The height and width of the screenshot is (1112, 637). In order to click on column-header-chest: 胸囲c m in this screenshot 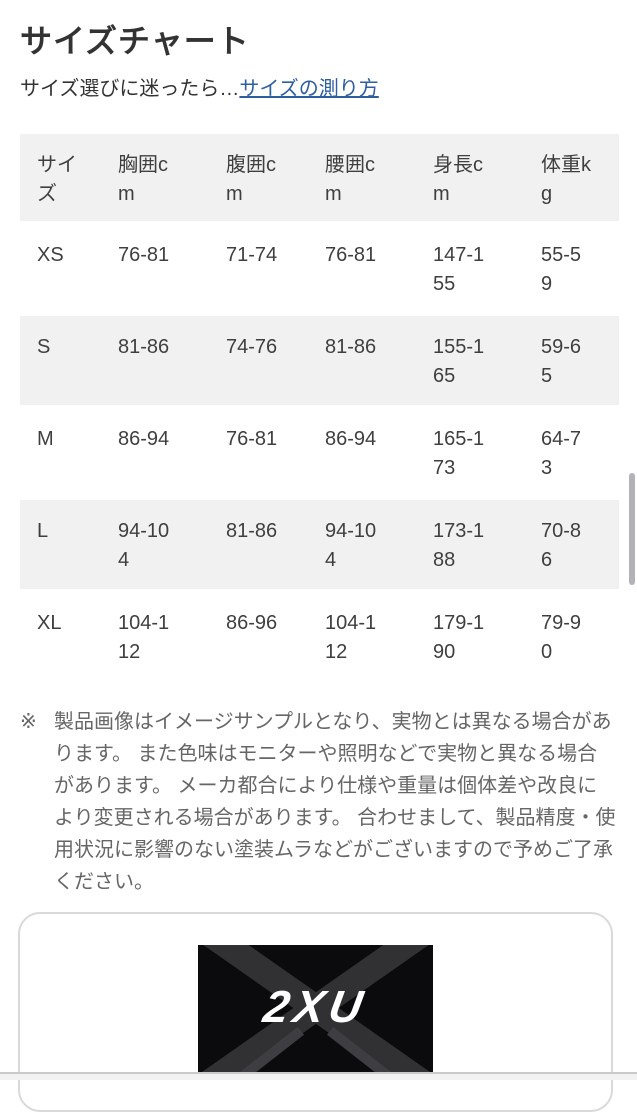, I will do `click(143, 179)`.